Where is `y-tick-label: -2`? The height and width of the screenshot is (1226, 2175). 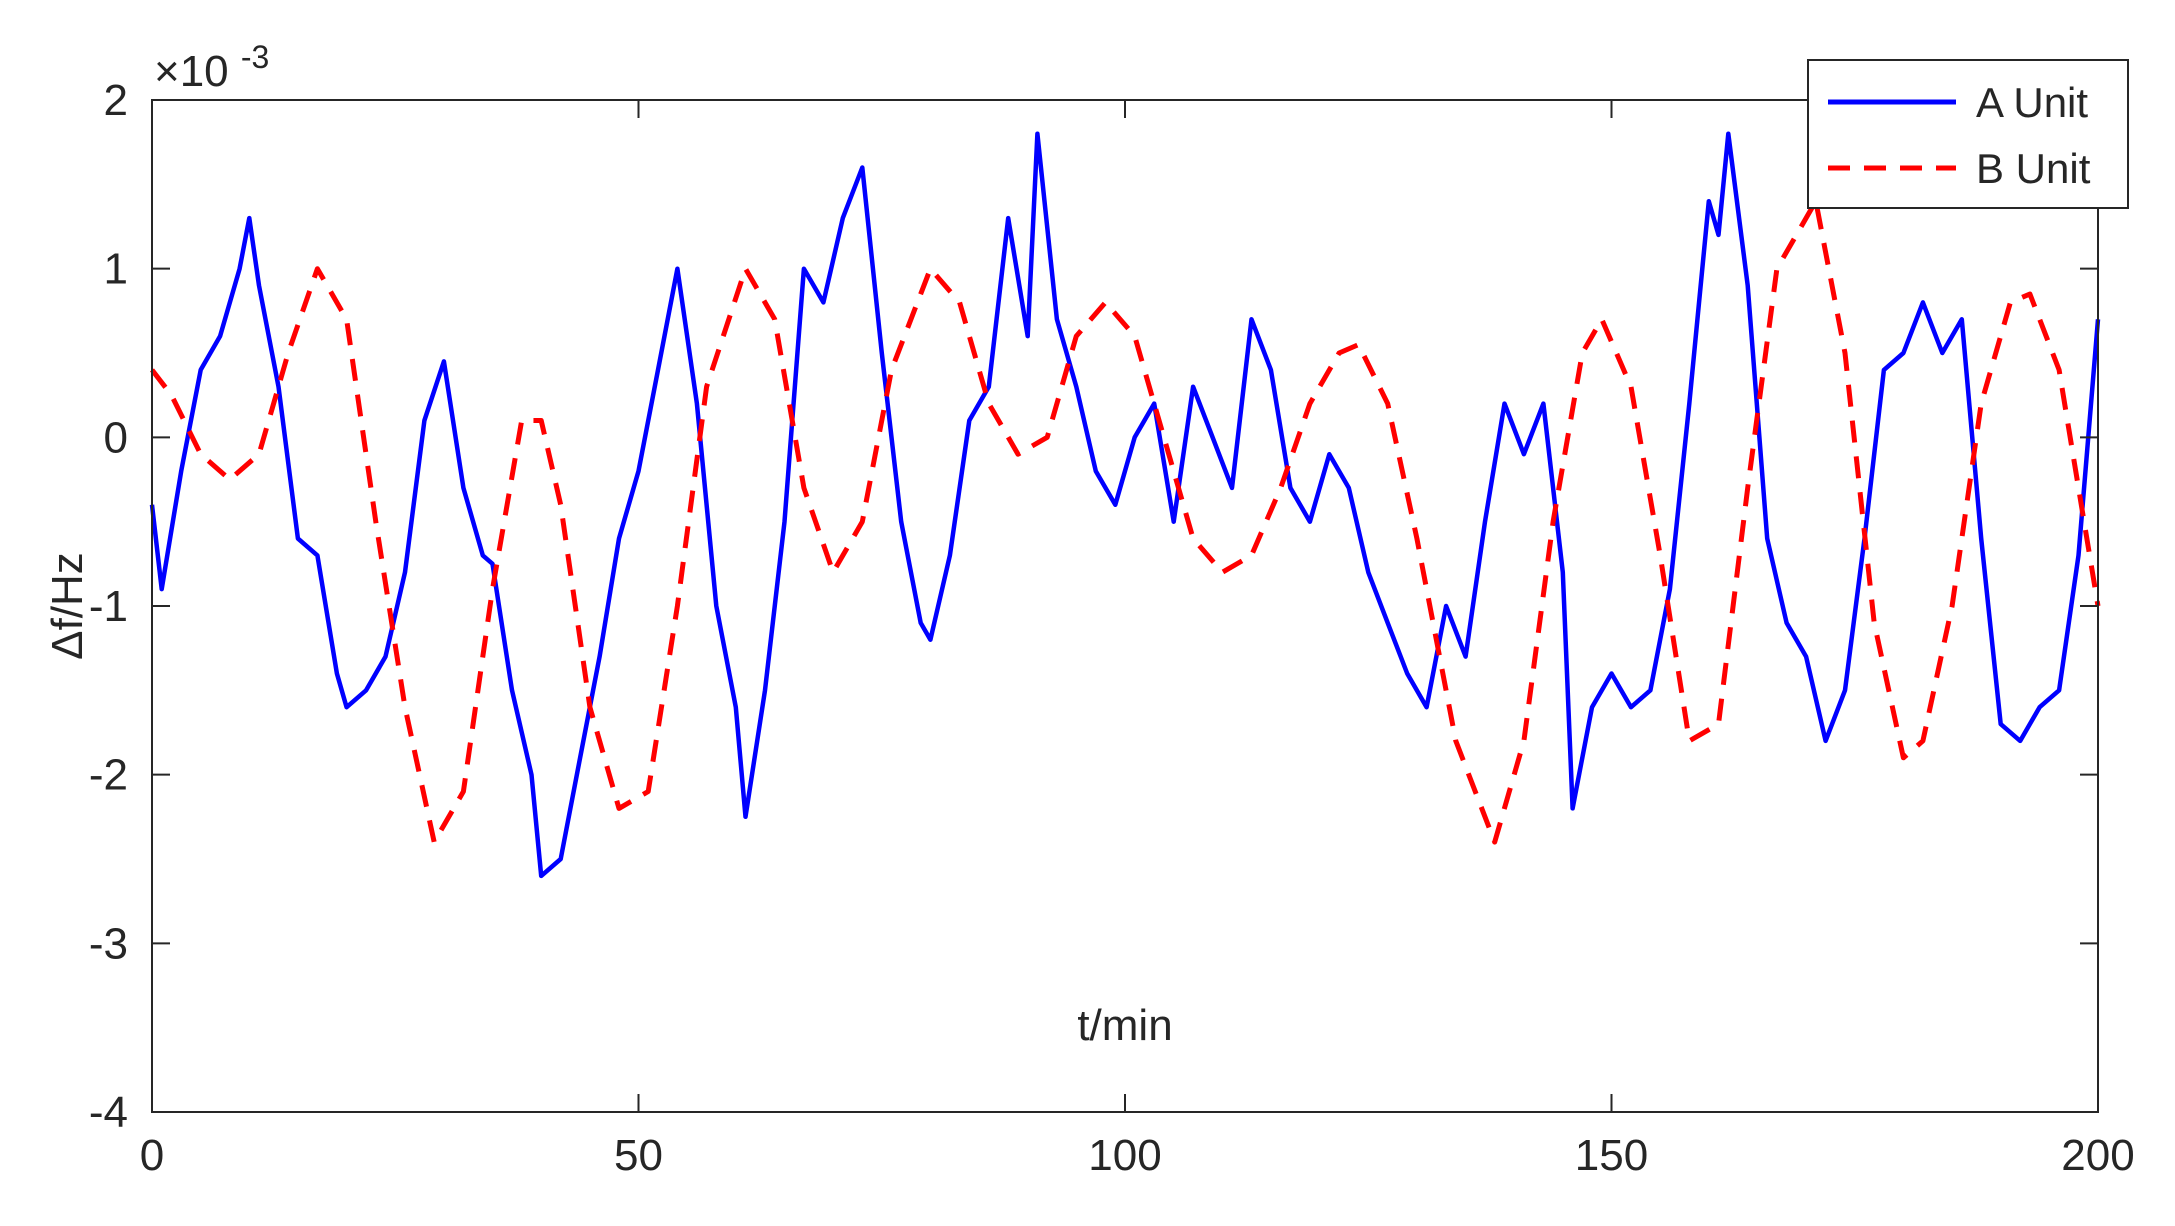
y-tick-label: -2 is located at coordinates (108, 775).